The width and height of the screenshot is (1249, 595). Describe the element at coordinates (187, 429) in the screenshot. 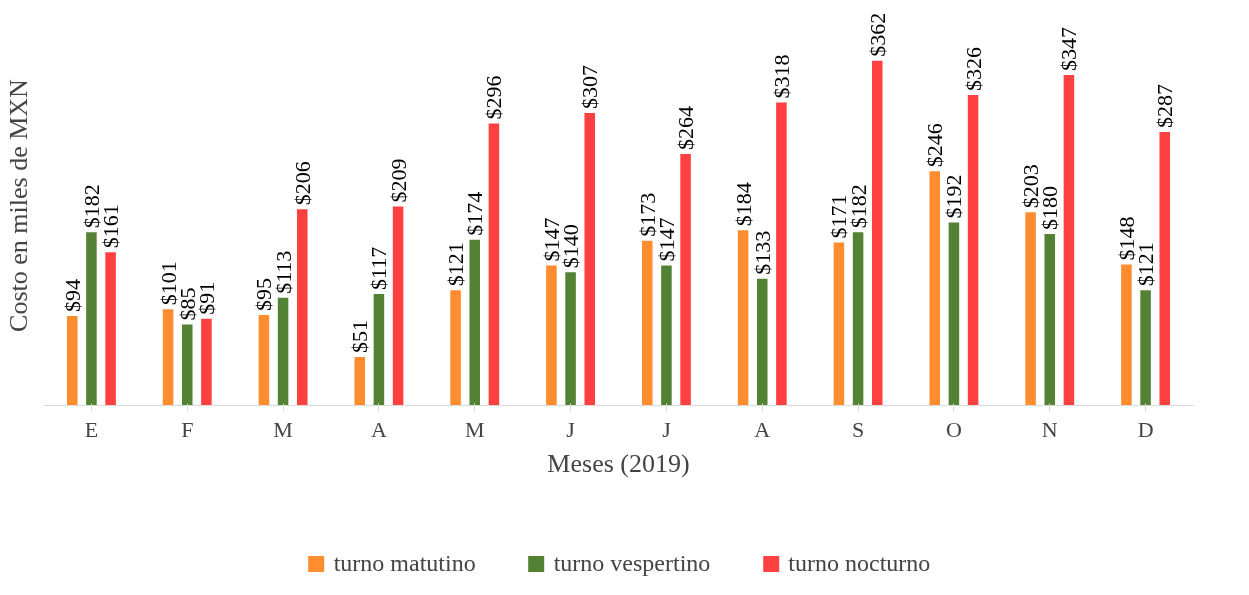

I see `x-tick-label: F` at that location.